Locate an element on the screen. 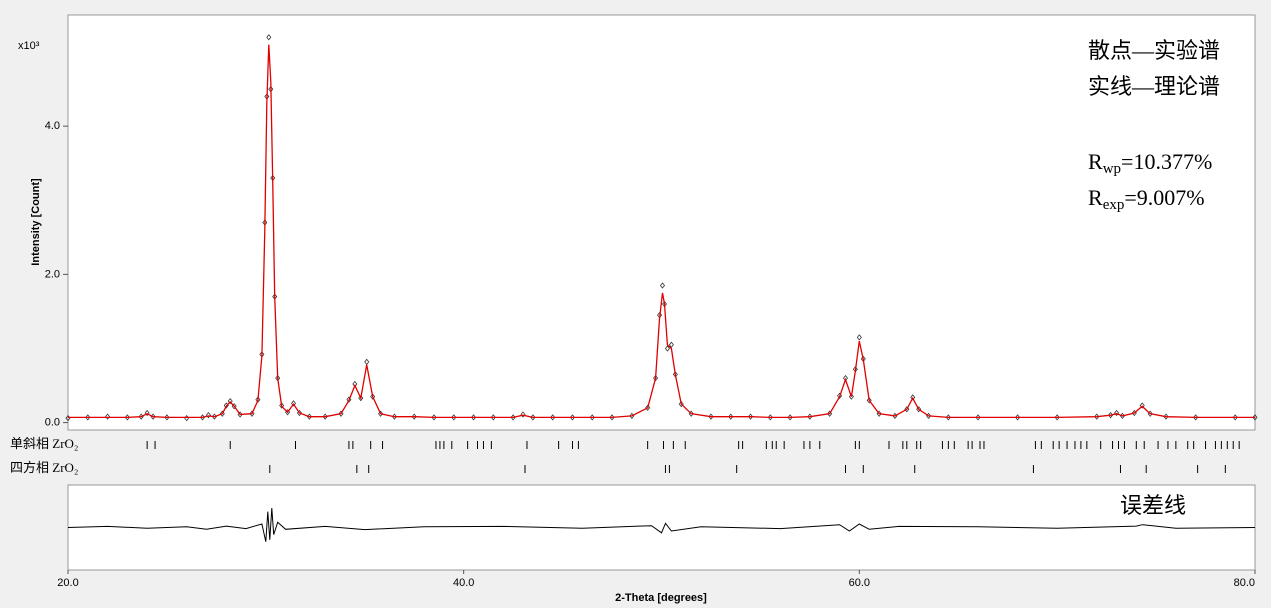 This screenshot has height=608, width=1271. phase-label: 单斜相 ZrO₂ is located at coordinates (44, 443).